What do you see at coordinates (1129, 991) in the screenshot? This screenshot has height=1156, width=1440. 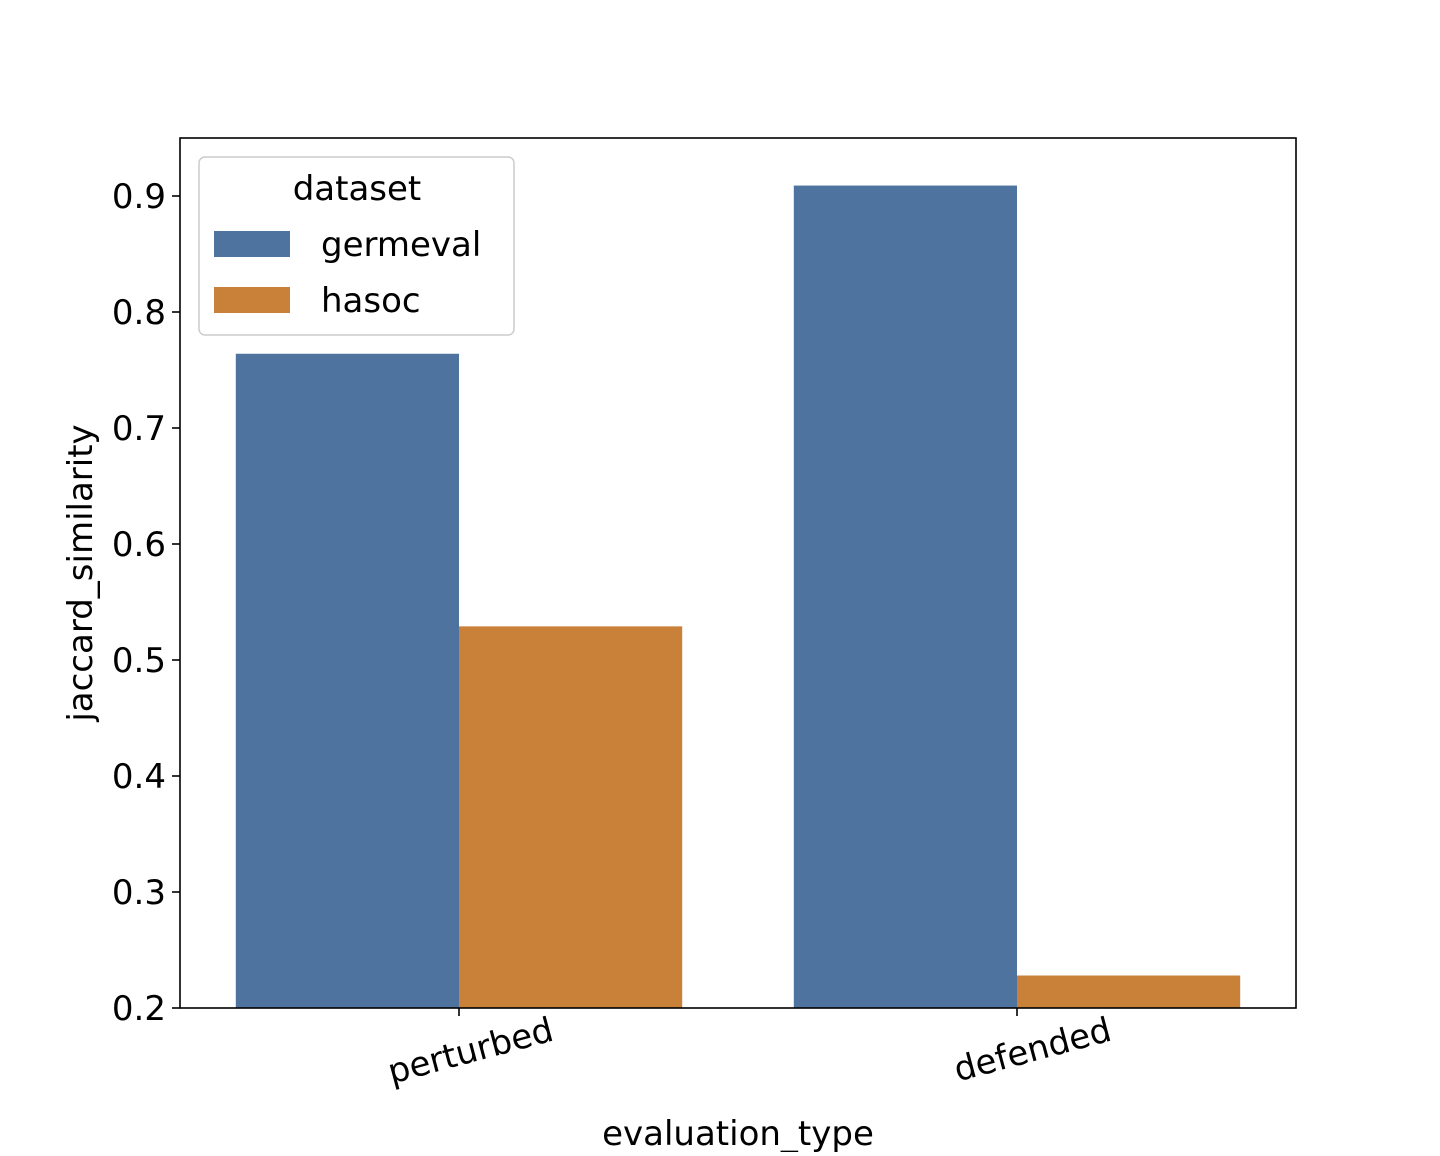 I see `bar-hasoc-defended` at bounding box center [1129, 991].